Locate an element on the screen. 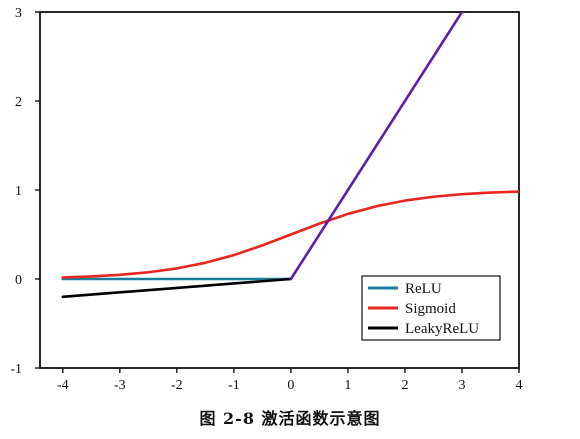 This screenshot has width=580, height=439. legend-label-leakyrelu: LeakyReLU is located at coordinates (442, 329).